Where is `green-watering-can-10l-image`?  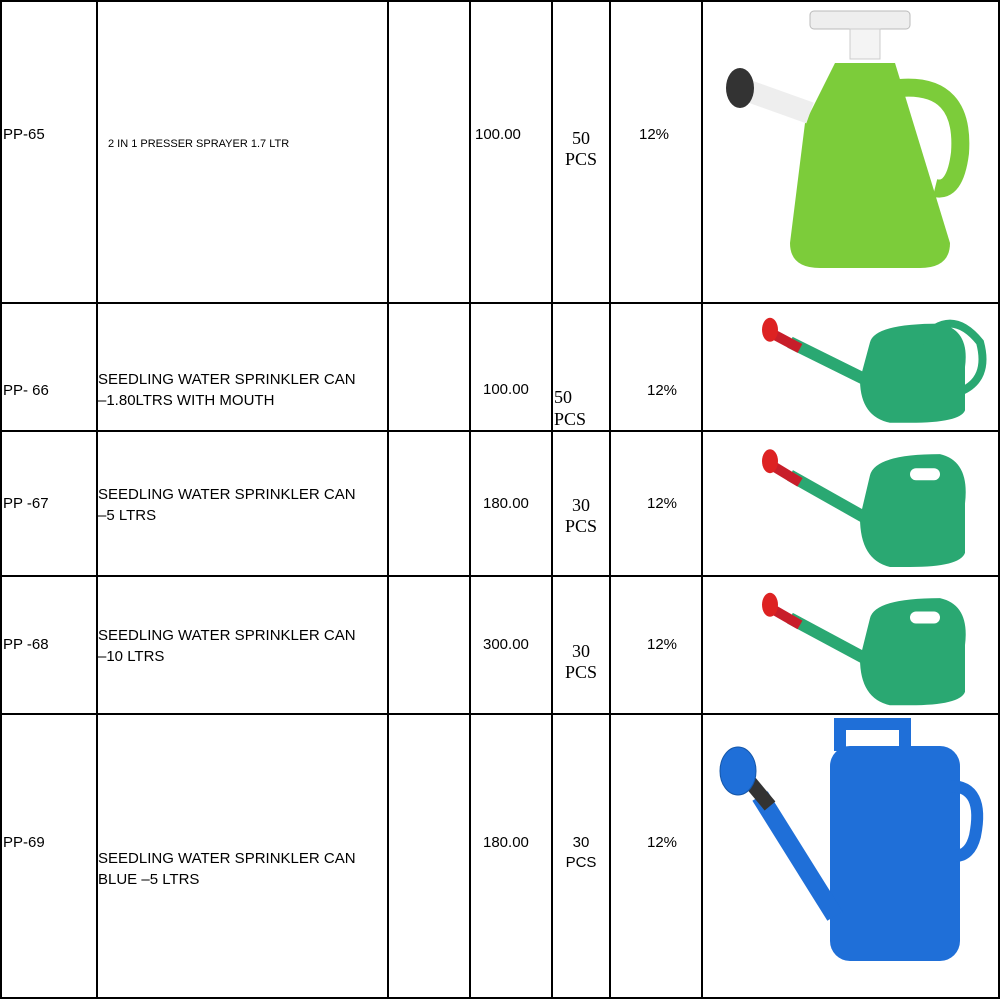
green-watering-can-10l-image is located at coordinates (850, 647).